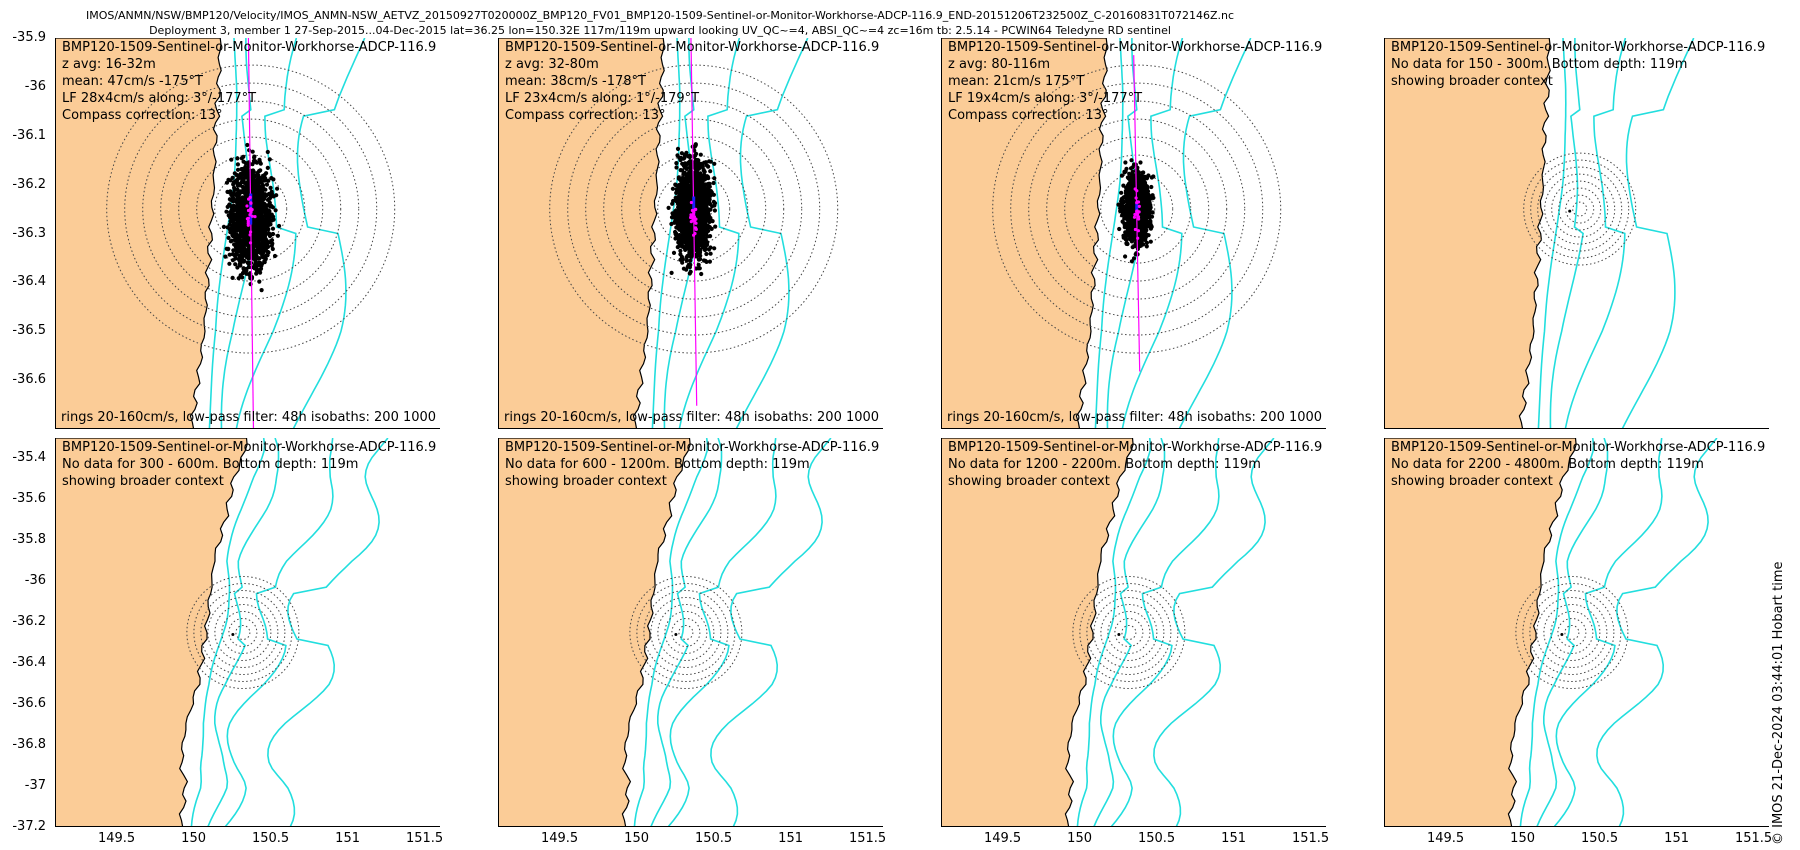  I want to click on y-tick-label: -37.2, so click(29, 826).